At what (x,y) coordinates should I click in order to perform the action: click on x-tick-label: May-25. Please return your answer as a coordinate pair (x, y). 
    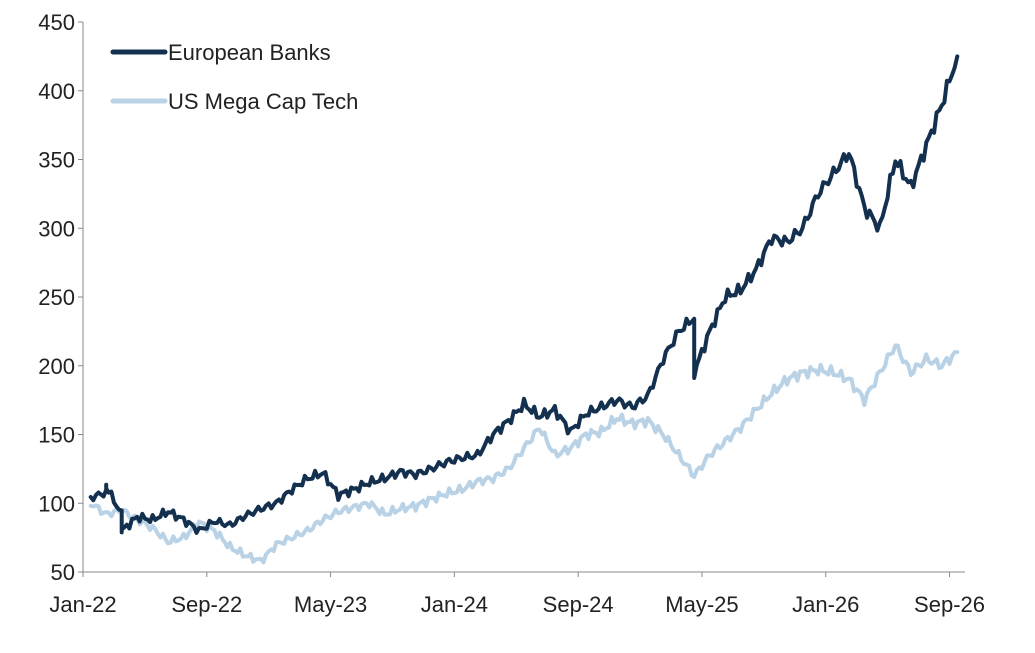
    Looking at the image, I should click on (701, 604).